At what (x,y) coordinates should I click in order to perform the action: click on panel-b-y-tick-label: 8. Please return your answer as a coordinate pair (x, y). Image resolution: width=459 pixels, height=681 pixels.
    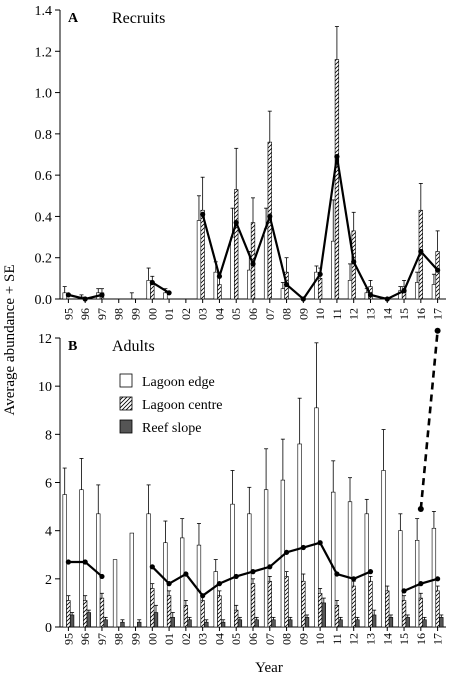
    Looking at the image, I should click on (48, 435).